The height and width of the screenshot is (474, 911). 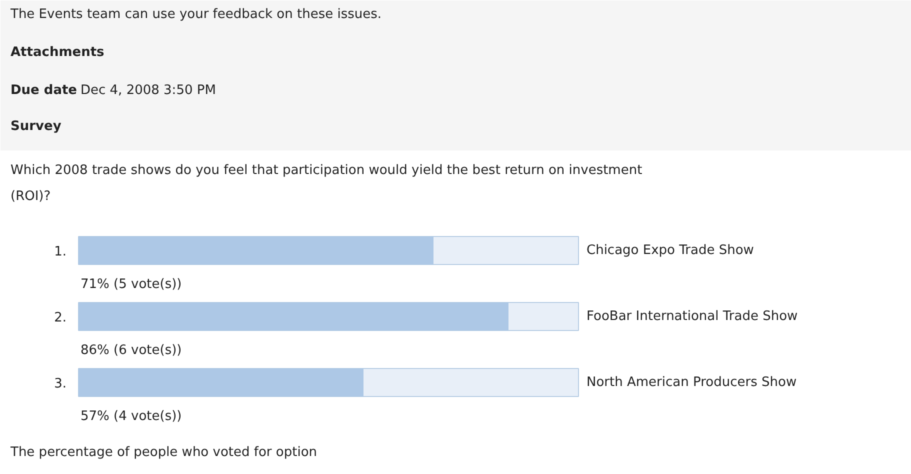 What do you see at coordinates (44, 90) in the screenshot?
I see `text: Due date` at bounding box center [44, 90].